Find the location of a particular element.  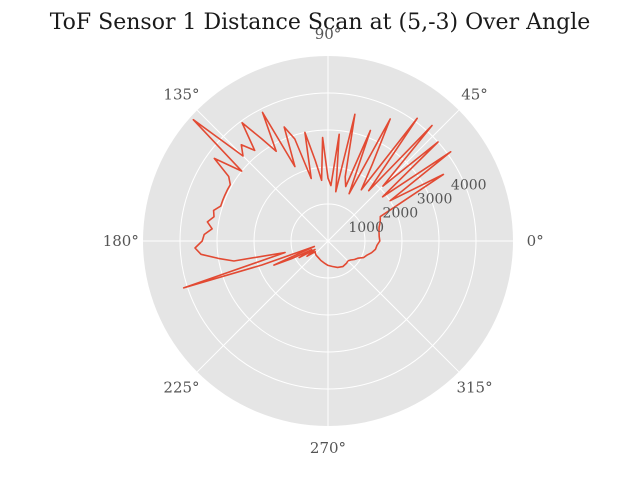

angle-tick-label: 45° is located at coordinates (474, 94).